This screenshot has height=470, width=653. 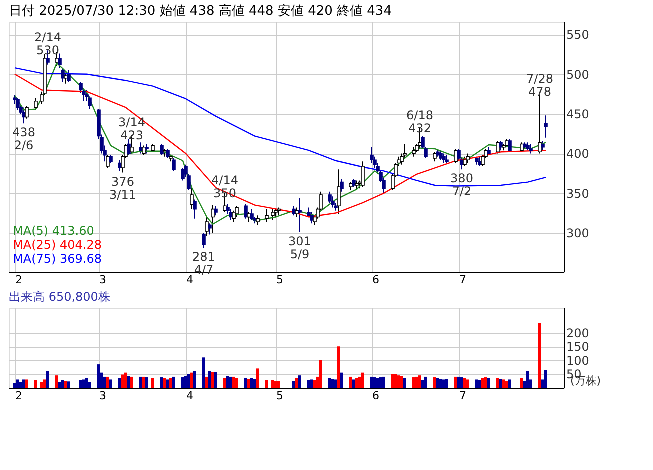 I want to click on chart-title: 出来高 650,800株, so click(x=59, y=297).